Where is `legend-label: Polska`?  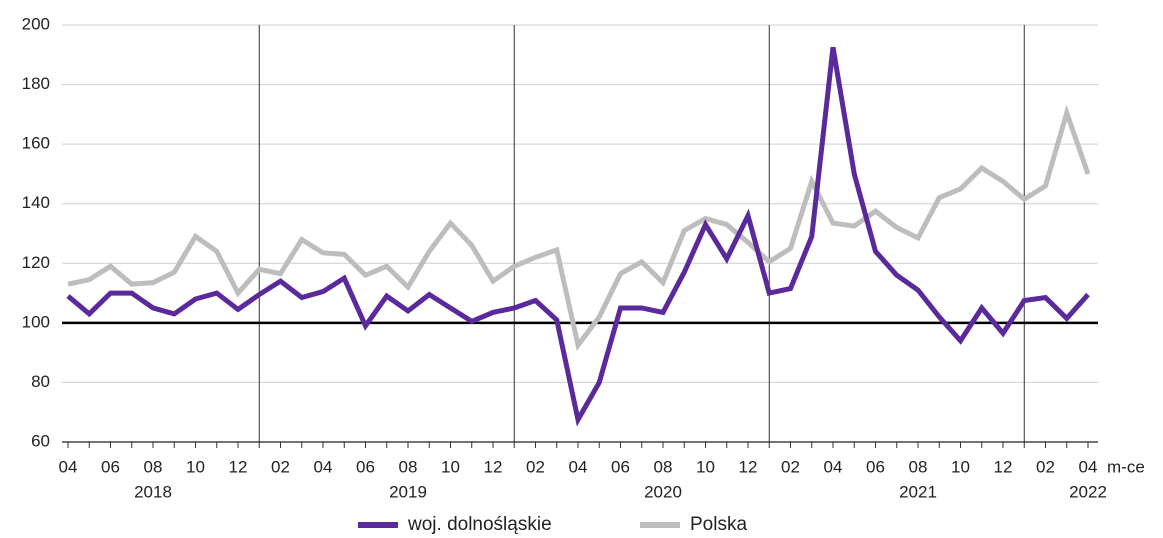
legend-label: Polska is located at coordinates (718, 524).